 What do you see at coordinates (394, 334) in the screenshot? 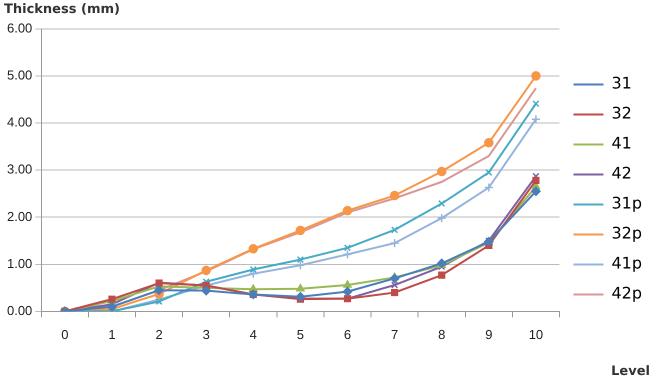
I see `x-tick-label: 7` at bounding box center [394, 334].